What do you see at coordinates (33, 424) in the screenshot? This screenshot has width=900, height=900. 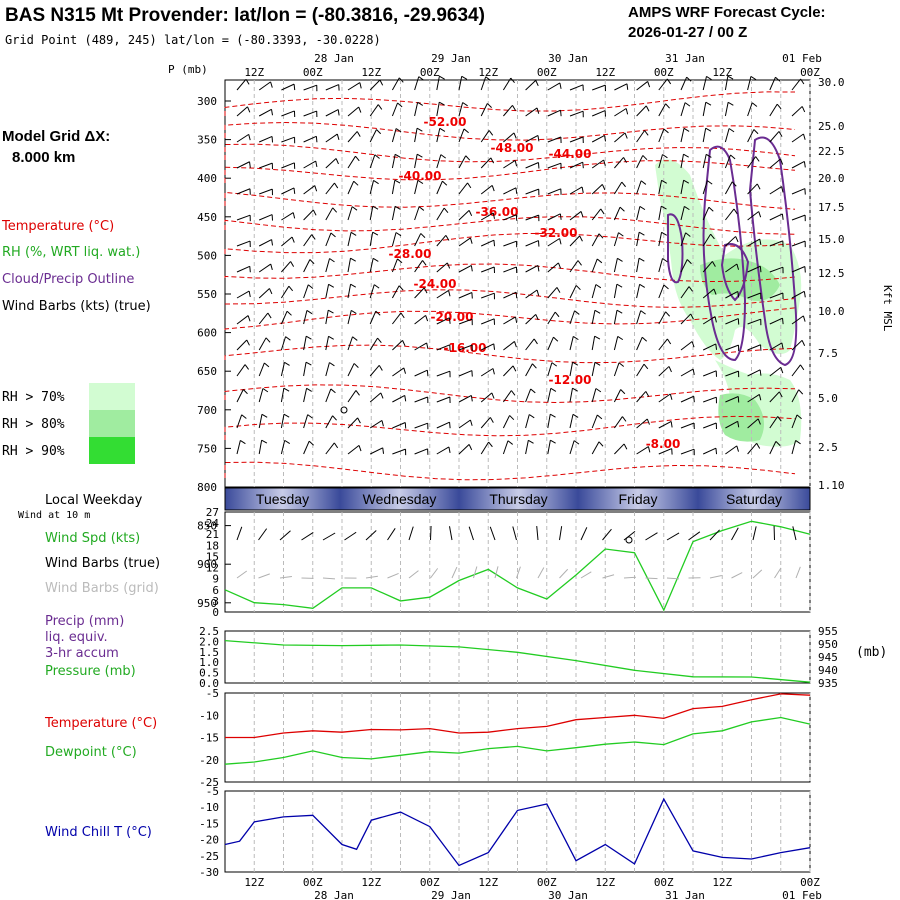 I see `rh80-label: RH > 80%` at bounding box center [33, 424].